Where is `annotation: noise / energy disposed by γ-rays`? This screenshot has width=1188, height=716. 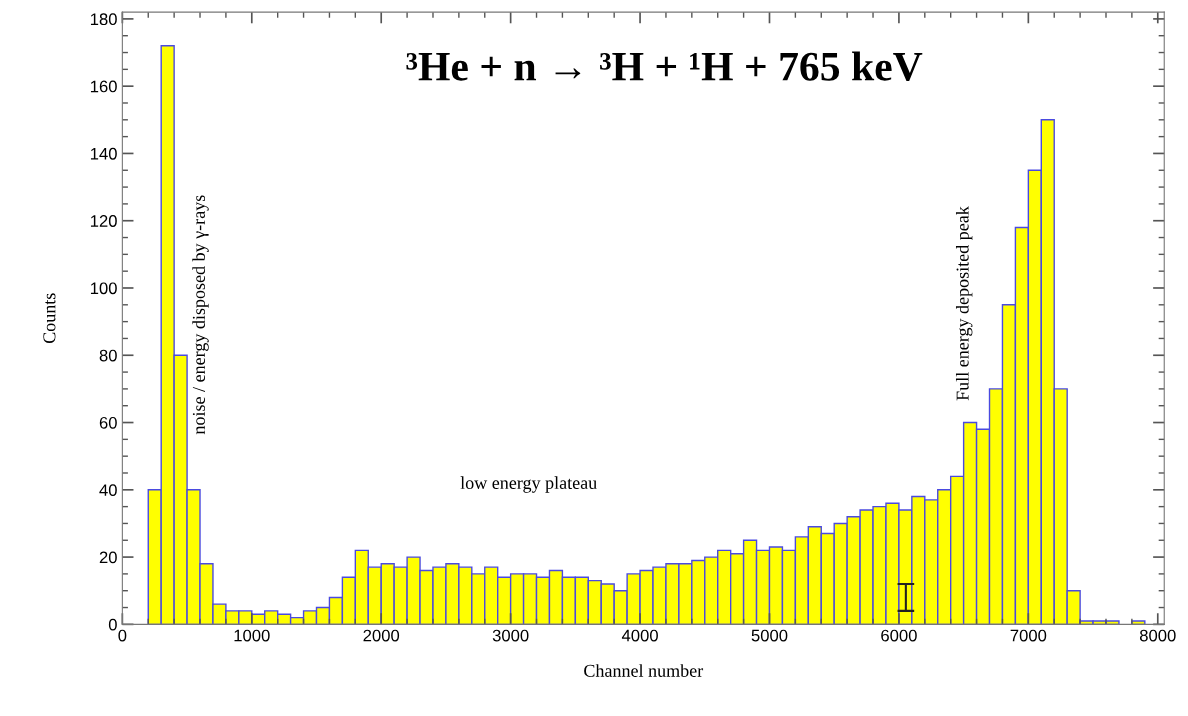
annotation: noise / energy disposed by γ-rays is located at coordinates (200, 315).